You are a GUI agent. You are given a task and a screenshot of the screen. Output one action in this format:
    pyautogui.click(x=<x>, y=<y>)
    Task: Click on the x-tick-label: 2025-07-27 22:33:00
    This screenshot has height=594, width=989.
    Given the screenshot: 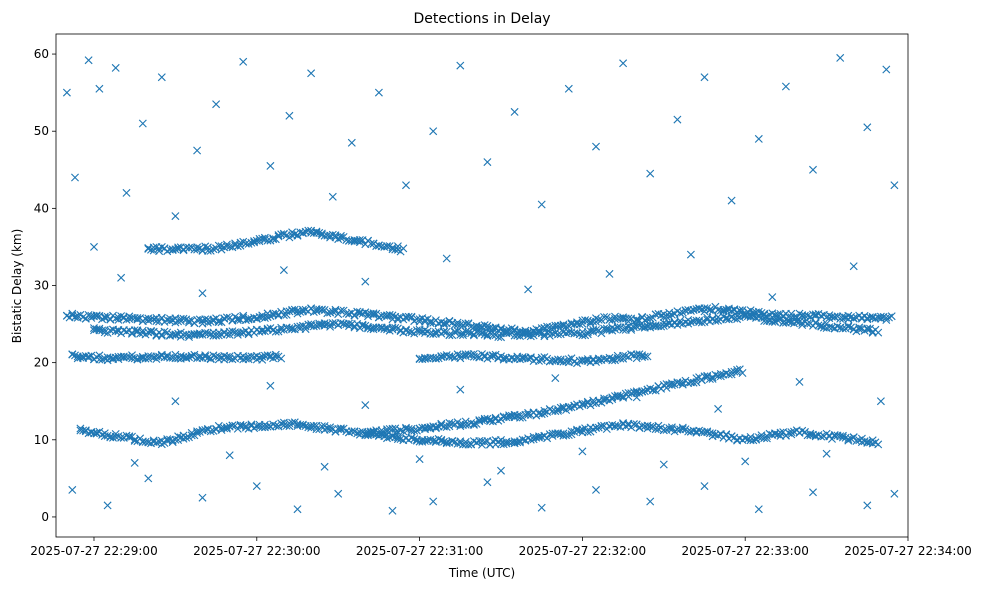 What is the action you would take?
    pyautogui.click(x=744, y=551)
    